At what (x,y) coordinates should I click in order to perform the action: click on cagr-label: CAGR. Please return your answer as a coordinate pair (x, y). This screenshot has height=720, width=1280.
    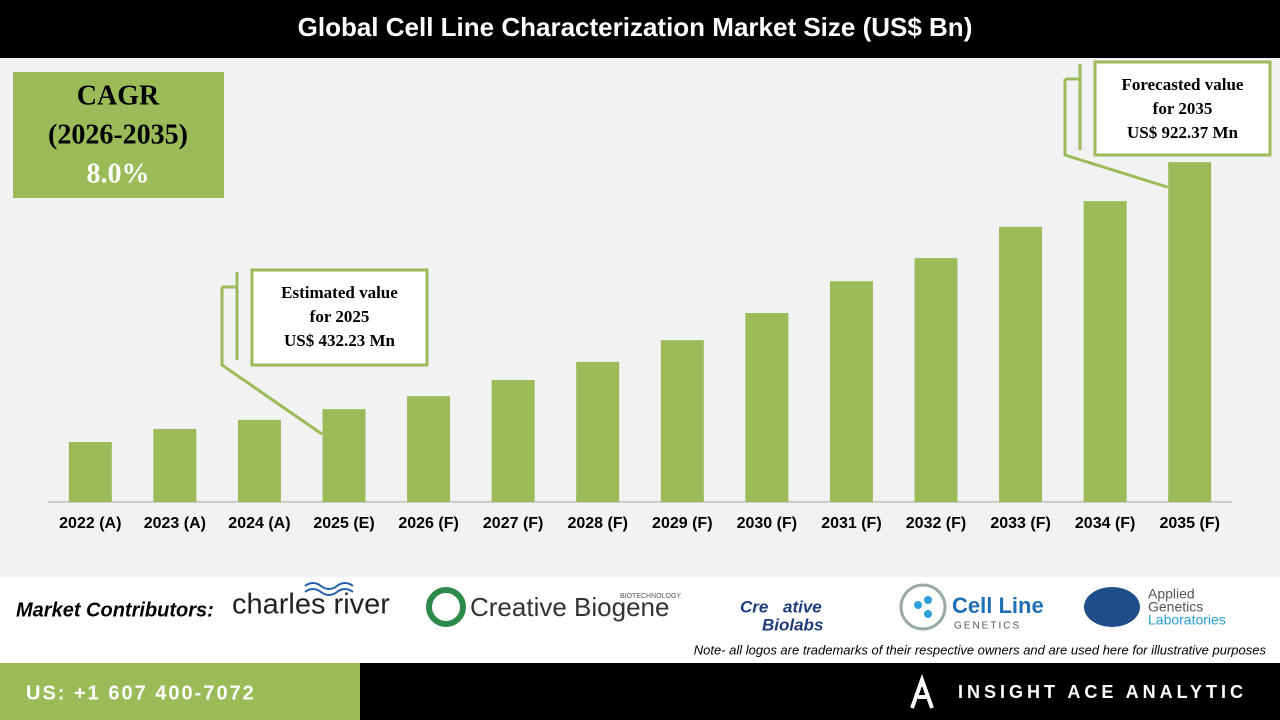
    Looking at the image, I should click on (118, 95).